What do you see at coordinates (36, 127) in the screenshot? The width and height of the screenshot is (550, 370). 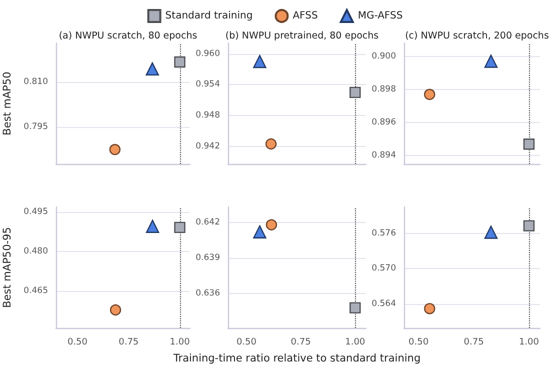 I see `y-tick-label: 0.795` at bounding box center [36, 127].